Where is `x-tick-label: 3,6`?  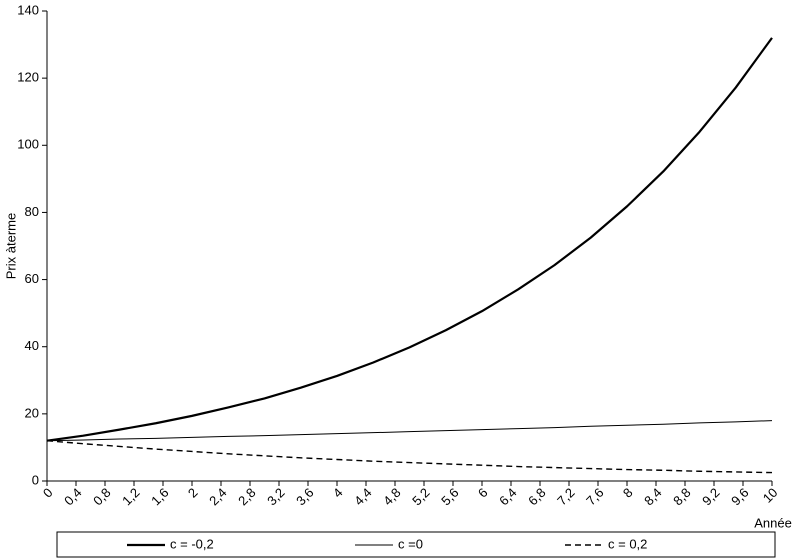 x-tick-label: 3,6 is located at coordinates (304, 496).